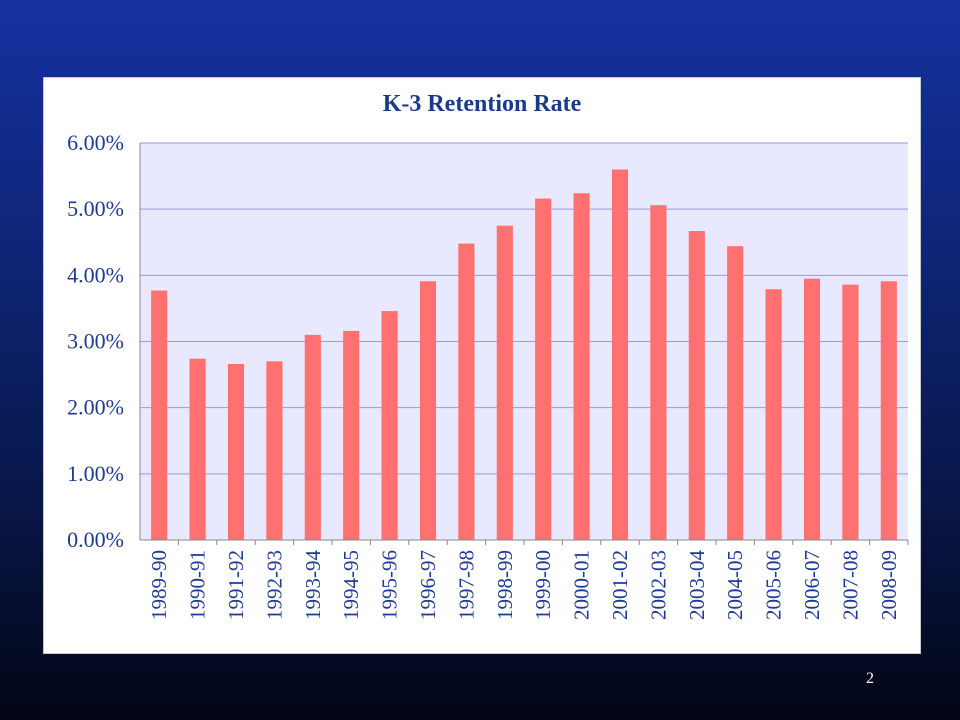 Image resolution: width=960 pixels, height=720 pixels. I want to click on x-category-label: 2001-02, so click(620, 585).